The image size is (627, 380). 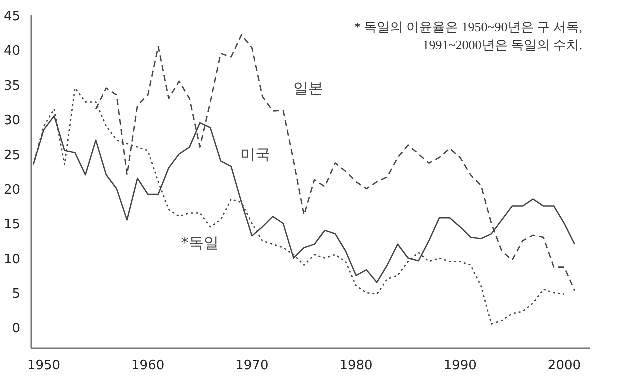 What do you see at coordinates (565, 366) in the screenshot?
I see `x-tick-label: 2000` at bounding box center [565, 366].